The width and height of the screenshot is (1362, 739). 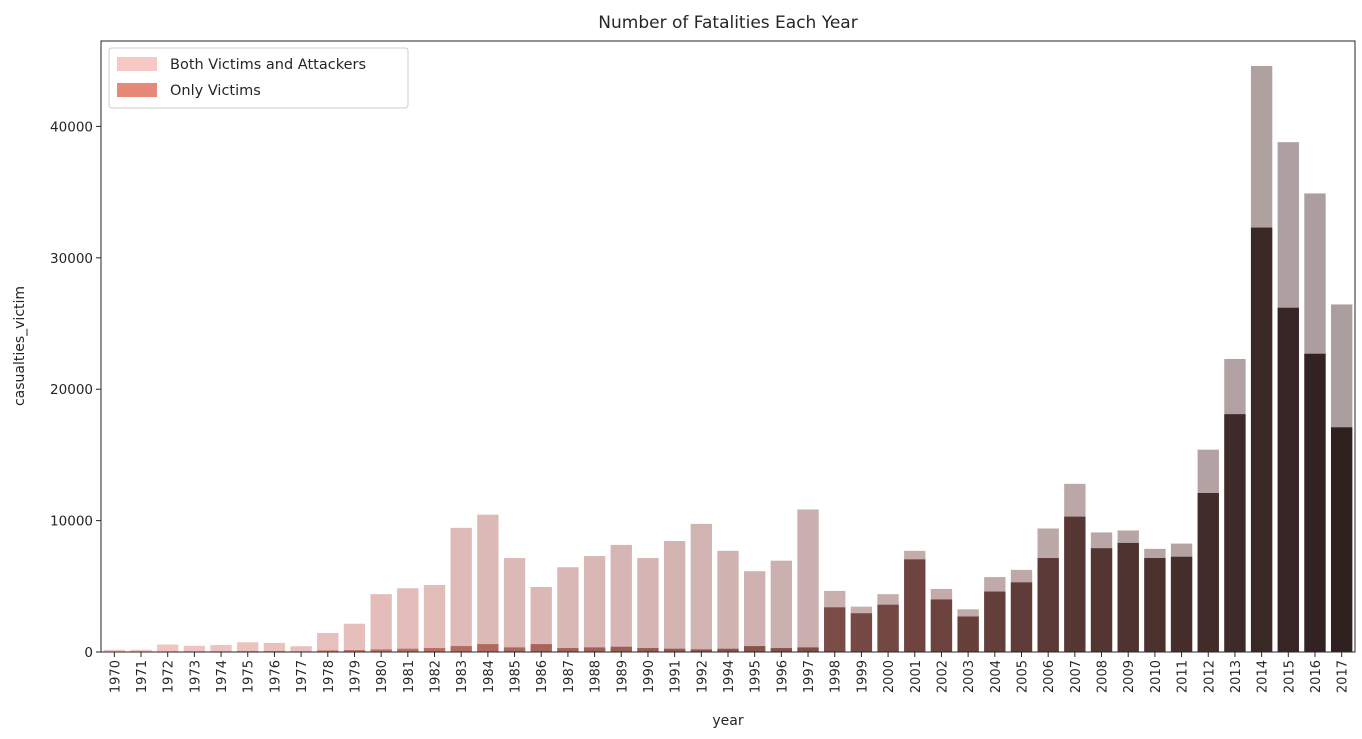 I want to click on bar-both-1997, so click(x=808, y=580).